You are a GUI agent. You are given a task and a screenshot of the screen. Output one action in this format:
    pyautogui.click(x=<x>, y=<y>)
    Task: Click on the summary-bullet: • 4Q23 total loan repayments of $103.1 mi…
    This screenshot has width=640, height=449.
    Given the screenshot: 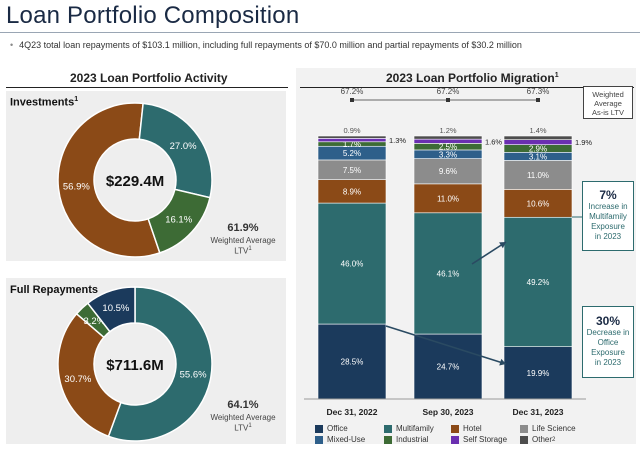 What is the action you would take?
    pyautogui.click(x=266, y=45)
    